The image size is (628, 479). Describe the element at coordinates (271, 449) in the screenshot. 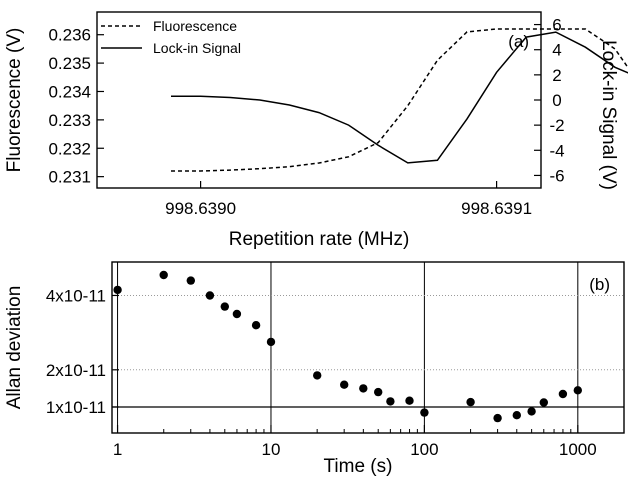

I see `x-tick-label: 10` at that location.